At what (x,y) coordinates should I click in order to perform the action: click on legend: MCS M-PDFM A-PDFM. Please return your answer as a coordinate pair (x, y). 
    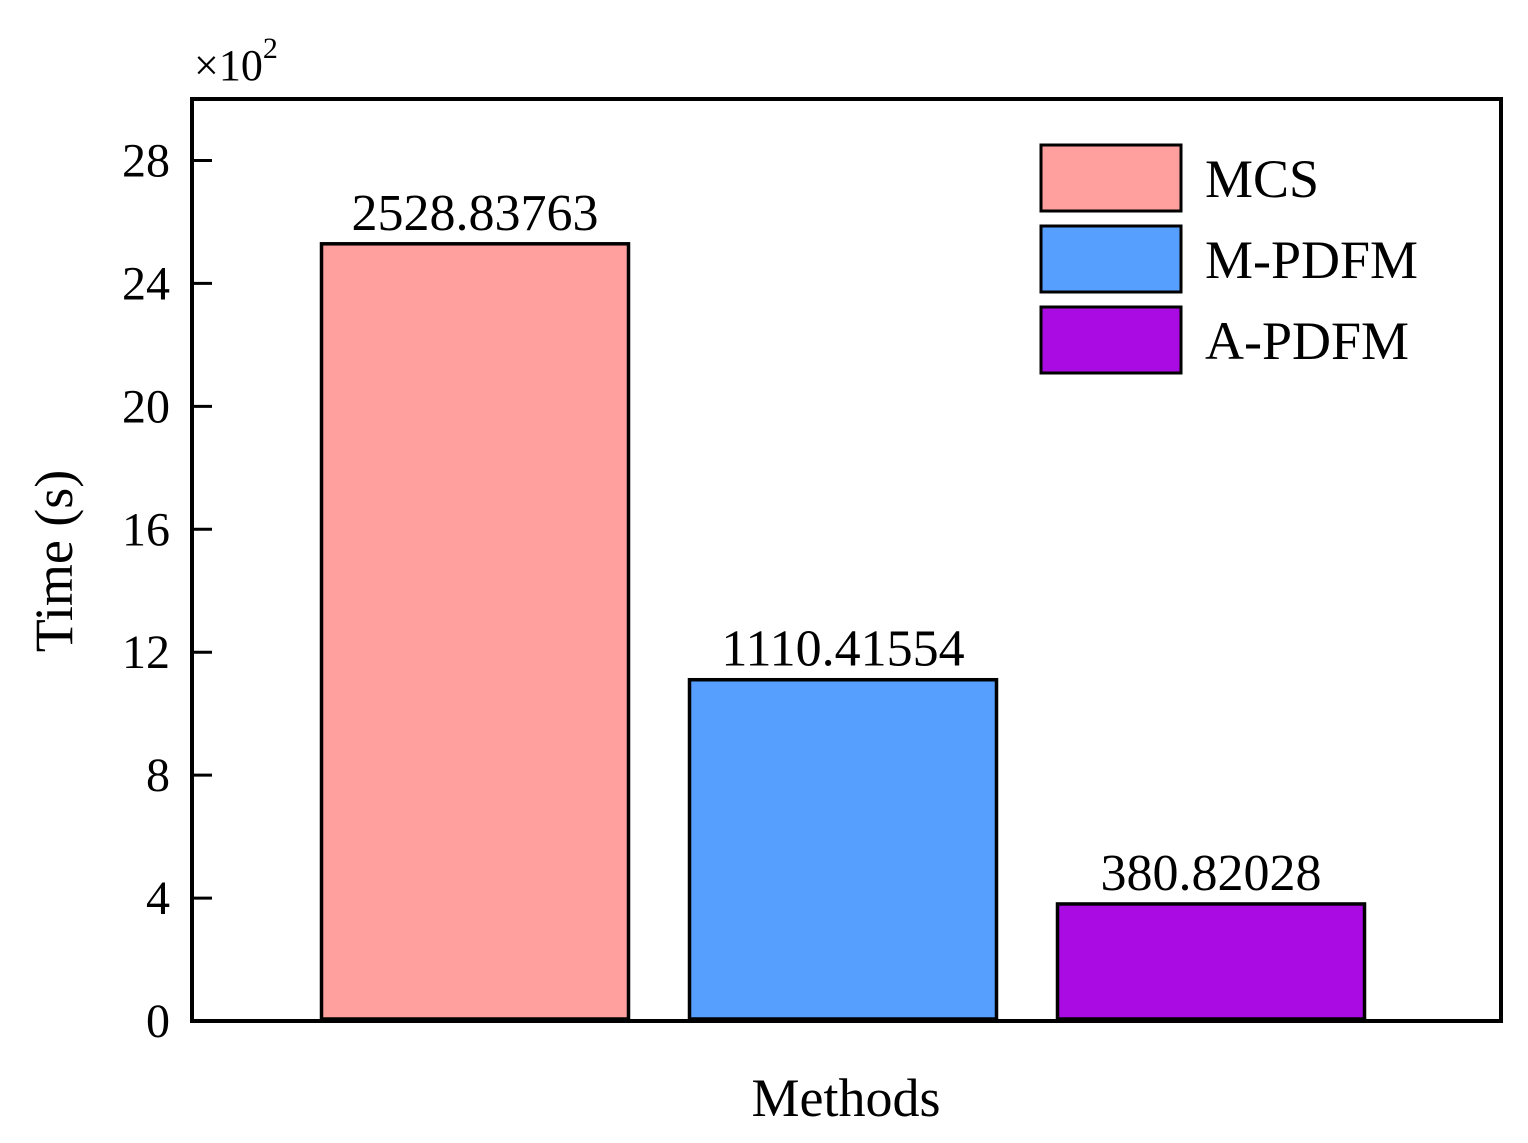
    Looking at the image, I should click on (1228, 259).